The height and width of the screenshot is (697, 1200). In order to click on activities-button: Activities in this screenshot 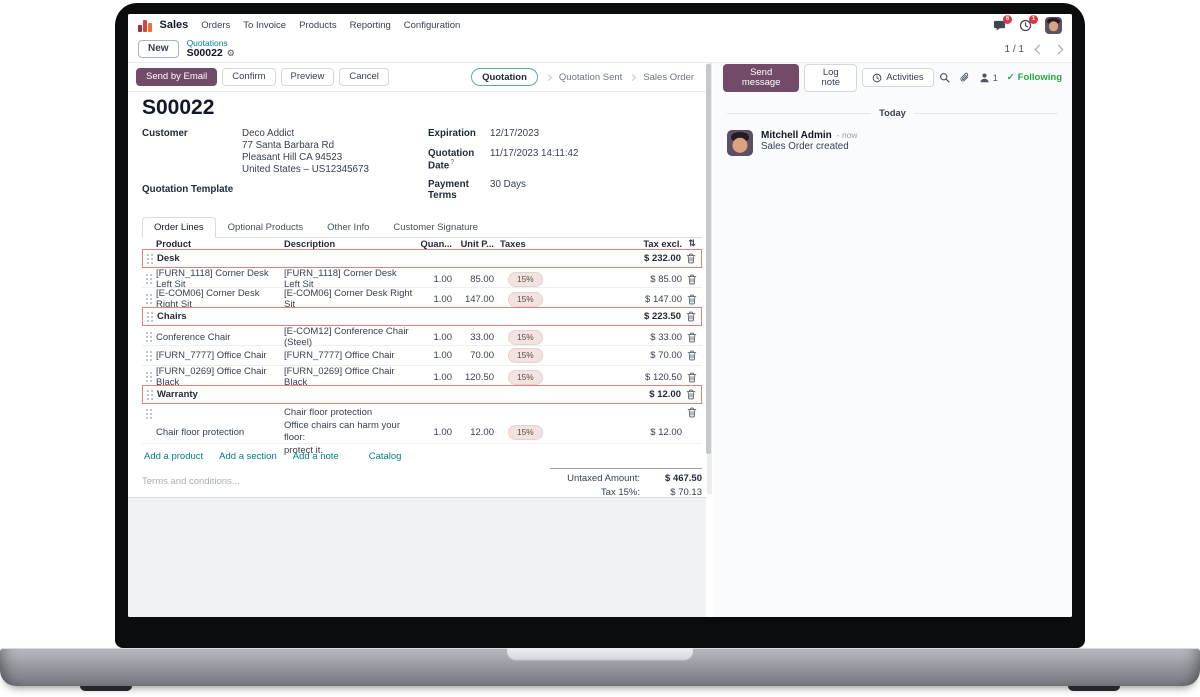, I will do `click(898, 77)`.